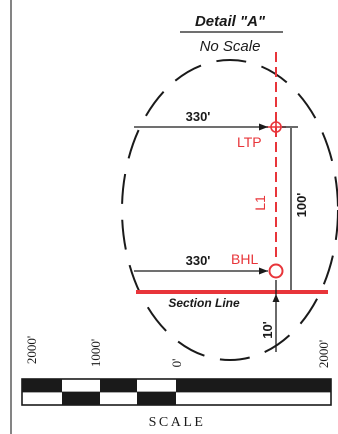 The image size is (338, 434). Describe the element at coordinates (323, 354) in the screenshot. I see `scale-tick-2000-right: 2000'` at that location.